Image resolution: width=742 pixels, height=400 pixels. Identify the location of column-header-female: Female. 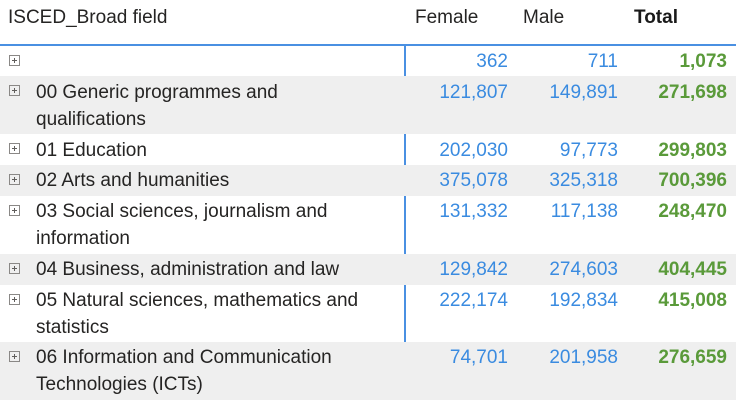
(447, 17).